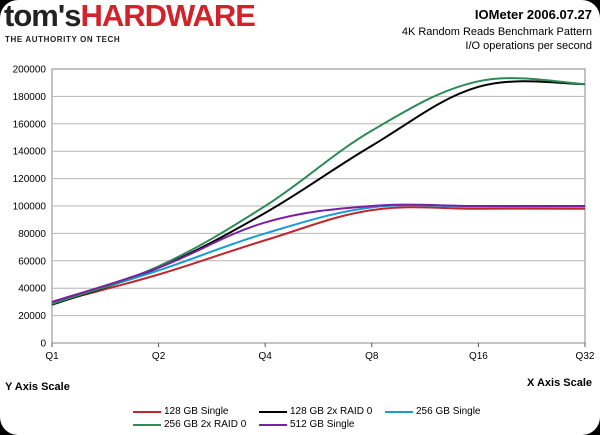 The image size is (600, 435). I want to click on legend-label: 128 GB Single, so click(196, 411).